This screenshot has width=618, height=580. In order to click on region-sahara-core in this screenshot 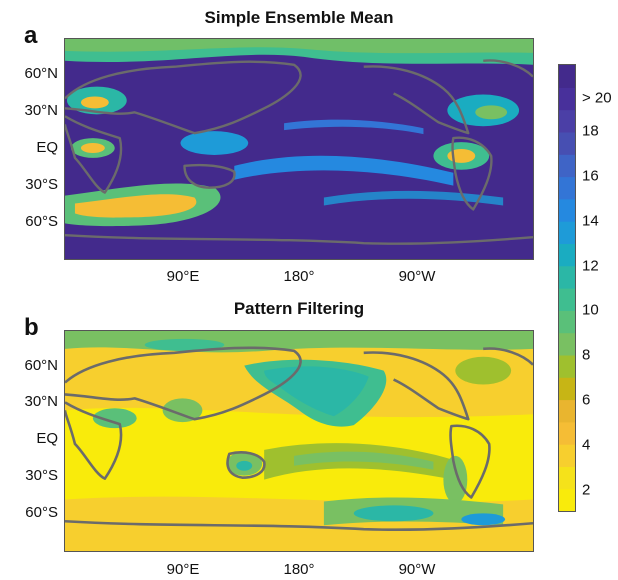, I will do `click(94, 102)`.